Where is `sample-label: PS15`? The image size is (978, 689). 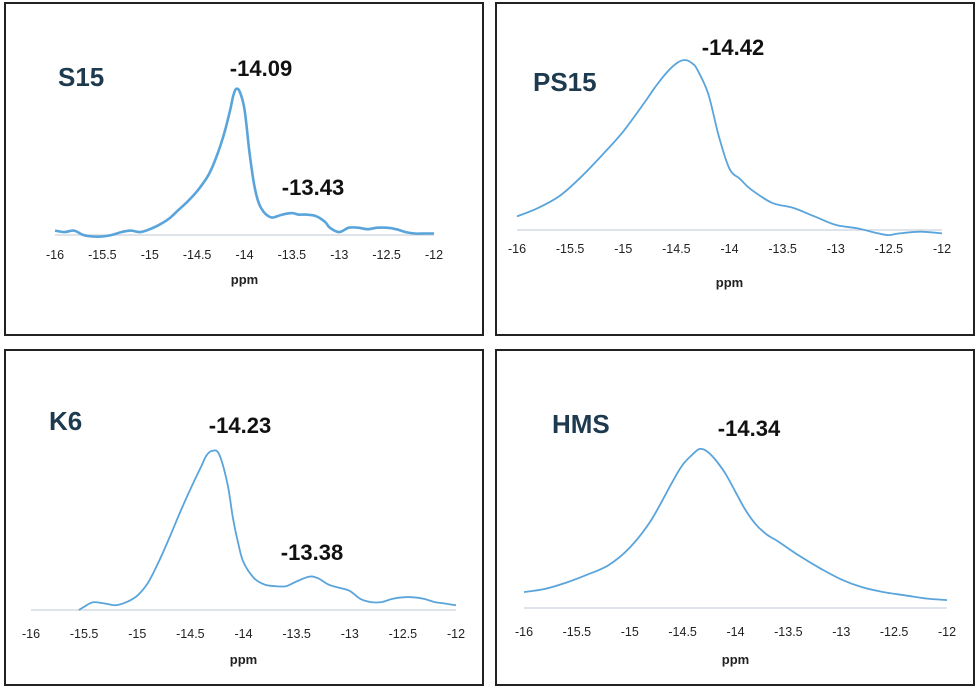 sample-label: PS15 is located at coordinates (565, 82).